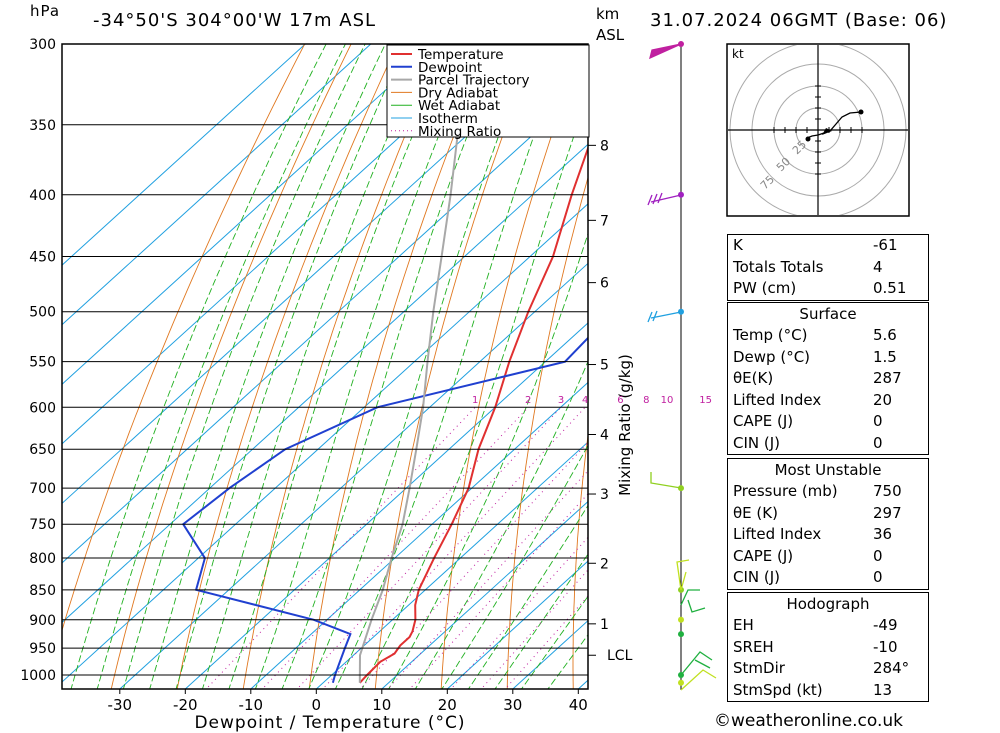 Image resolution: width=1000 pixels, height=733 pixels. Describe the element at coordinates (604, 146) in the screenshot. I see `km-tick-label: 8` at that location.